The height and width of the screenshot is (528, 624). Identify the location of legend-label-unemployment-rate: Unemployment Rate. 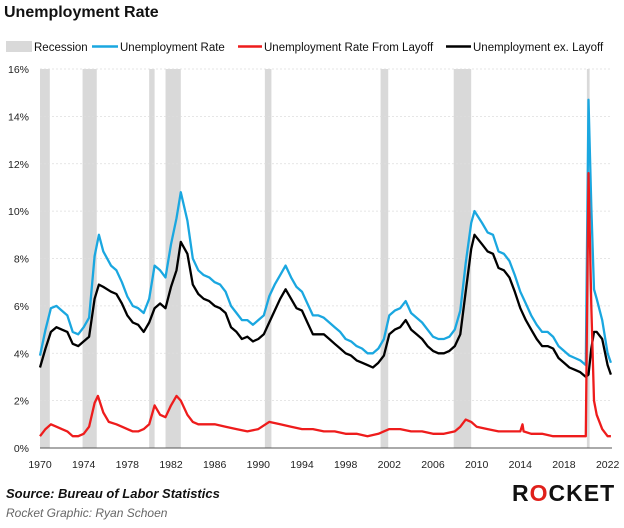
(172, 48).